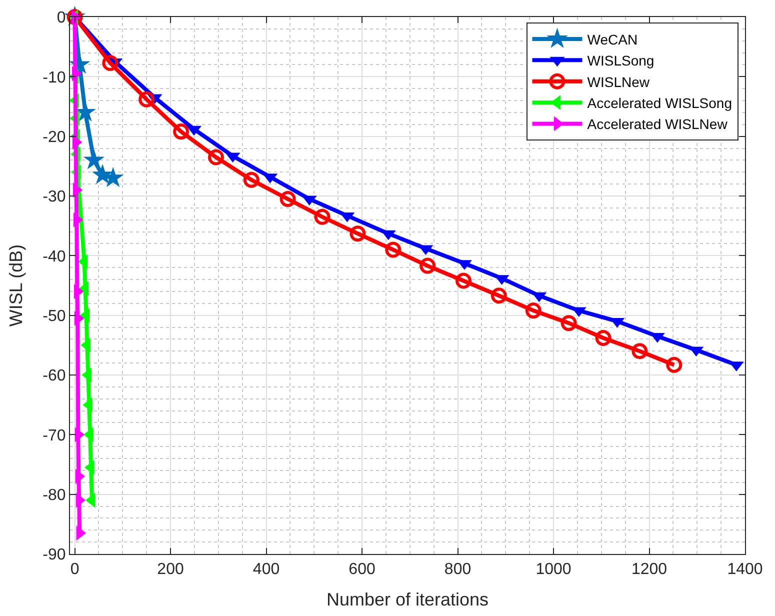 Image resolution: width=775 pixels, height=616 pixels. I want to click on y-tick-label: -20, so click(54, 137).